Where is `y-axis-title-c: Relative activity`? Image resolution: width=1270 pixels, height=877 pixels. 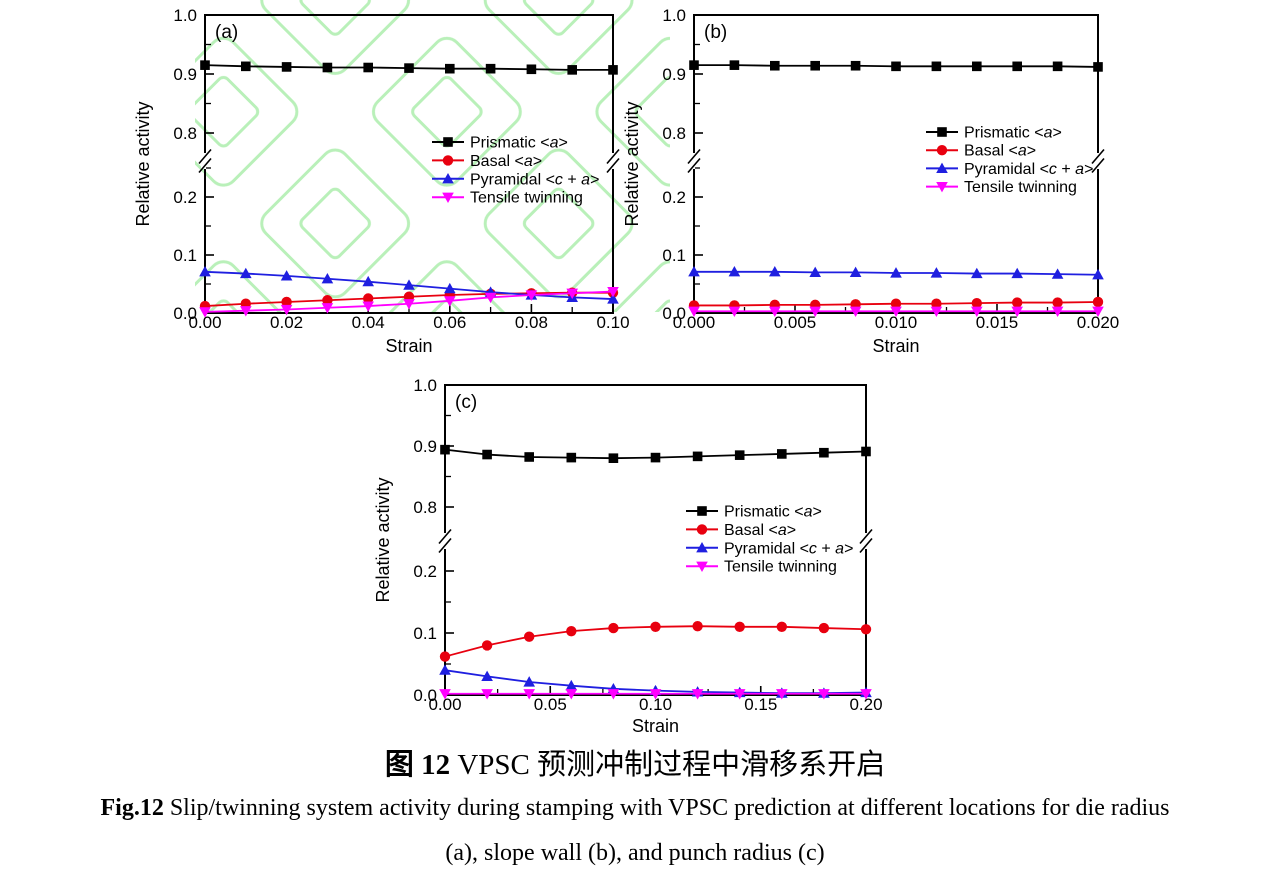
y-axis-title-c: Relative activity is located at coordinates (383, 539).